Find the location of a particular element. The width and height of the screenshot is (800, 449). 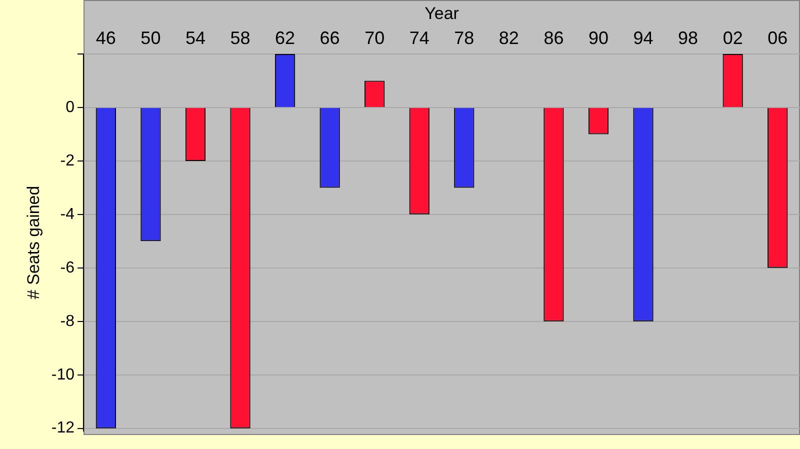

x-tick-label: 78 is located at coordinates (464, 38).